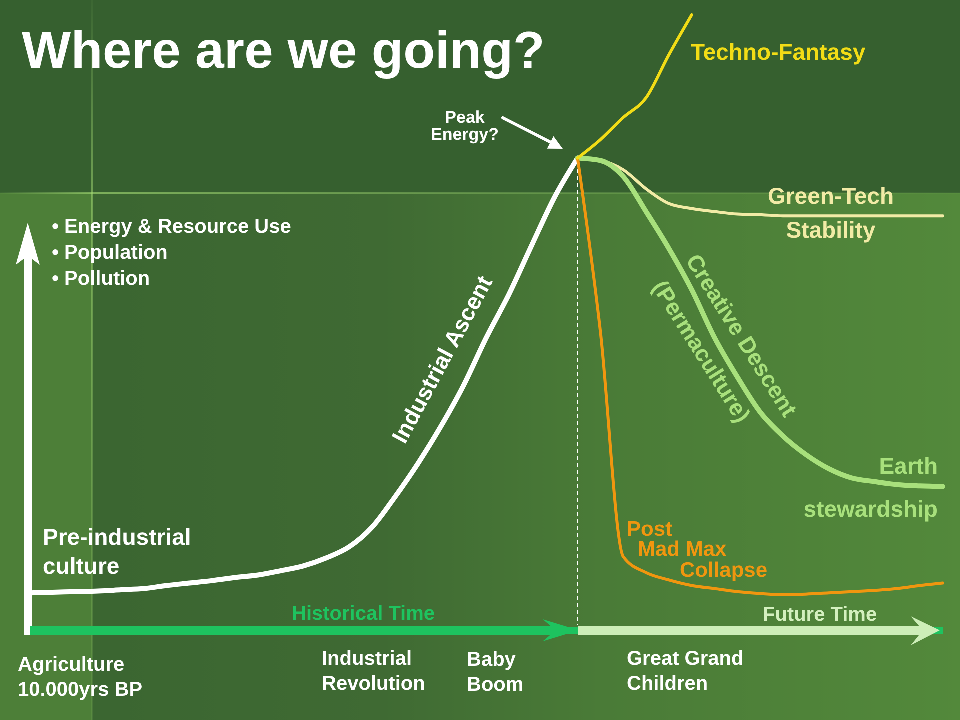  What do you see at coordinates (697, 550) in the screenshot?
I see `series-label: Post Mad Max Collapse` at bounding box center [697, 550].